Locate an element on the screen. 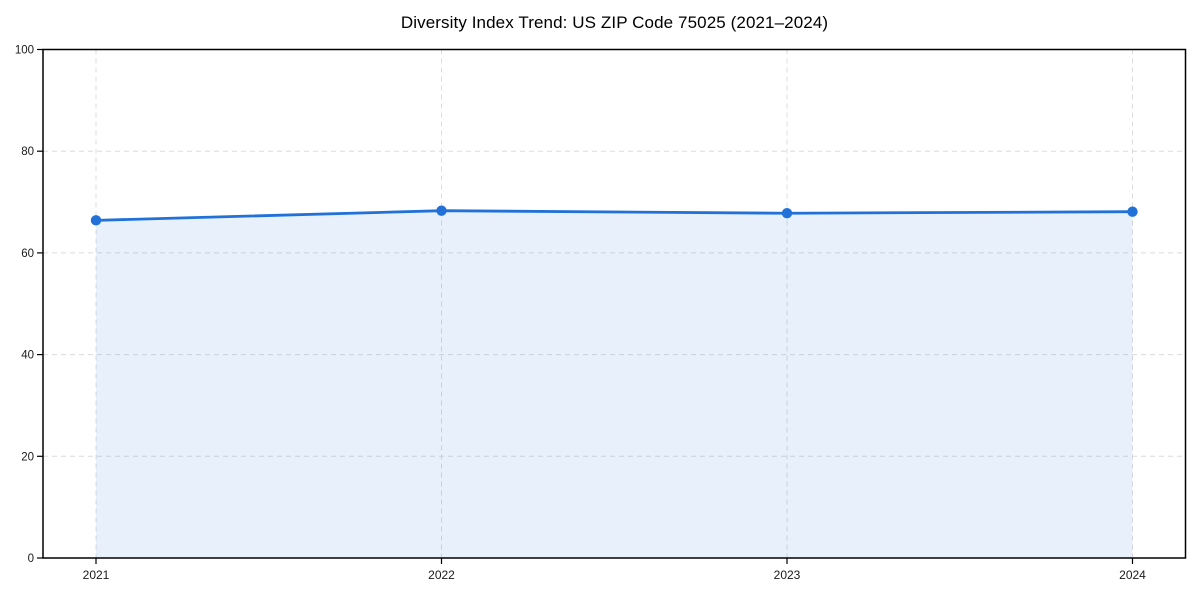 Image resolution: width=1200 pixels, height=600 pixels. trend-line is located at coordinates (614, 215).